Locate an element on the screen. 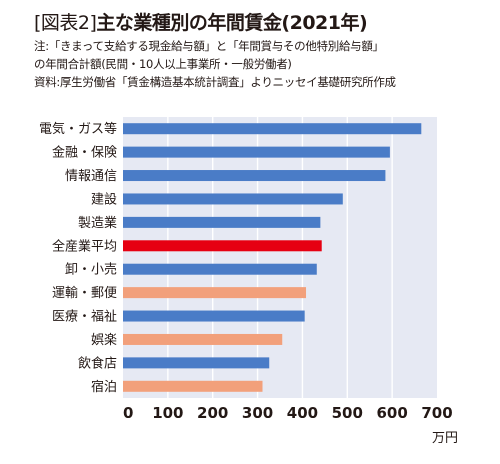 The image size is (500, 464). note-line-1: 注:「きまって支給する現金給与額」と「年間賞与その他特別給与額」 is located at coordinates (209, 46).